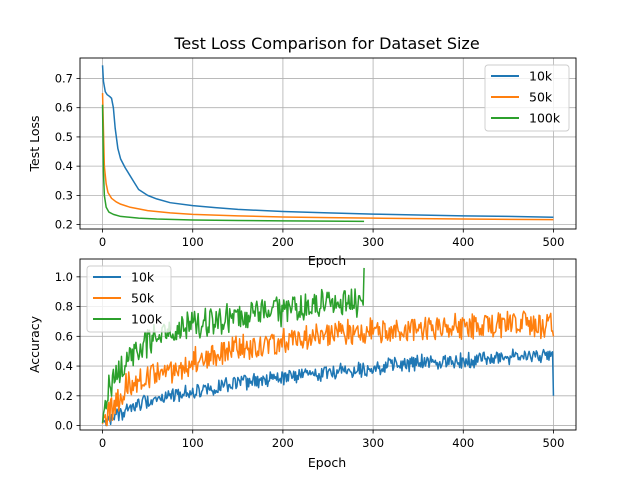 The image size is (640, 480). I want to click on accuracy-legend: 10k 50k 100k, so click(129, 299).